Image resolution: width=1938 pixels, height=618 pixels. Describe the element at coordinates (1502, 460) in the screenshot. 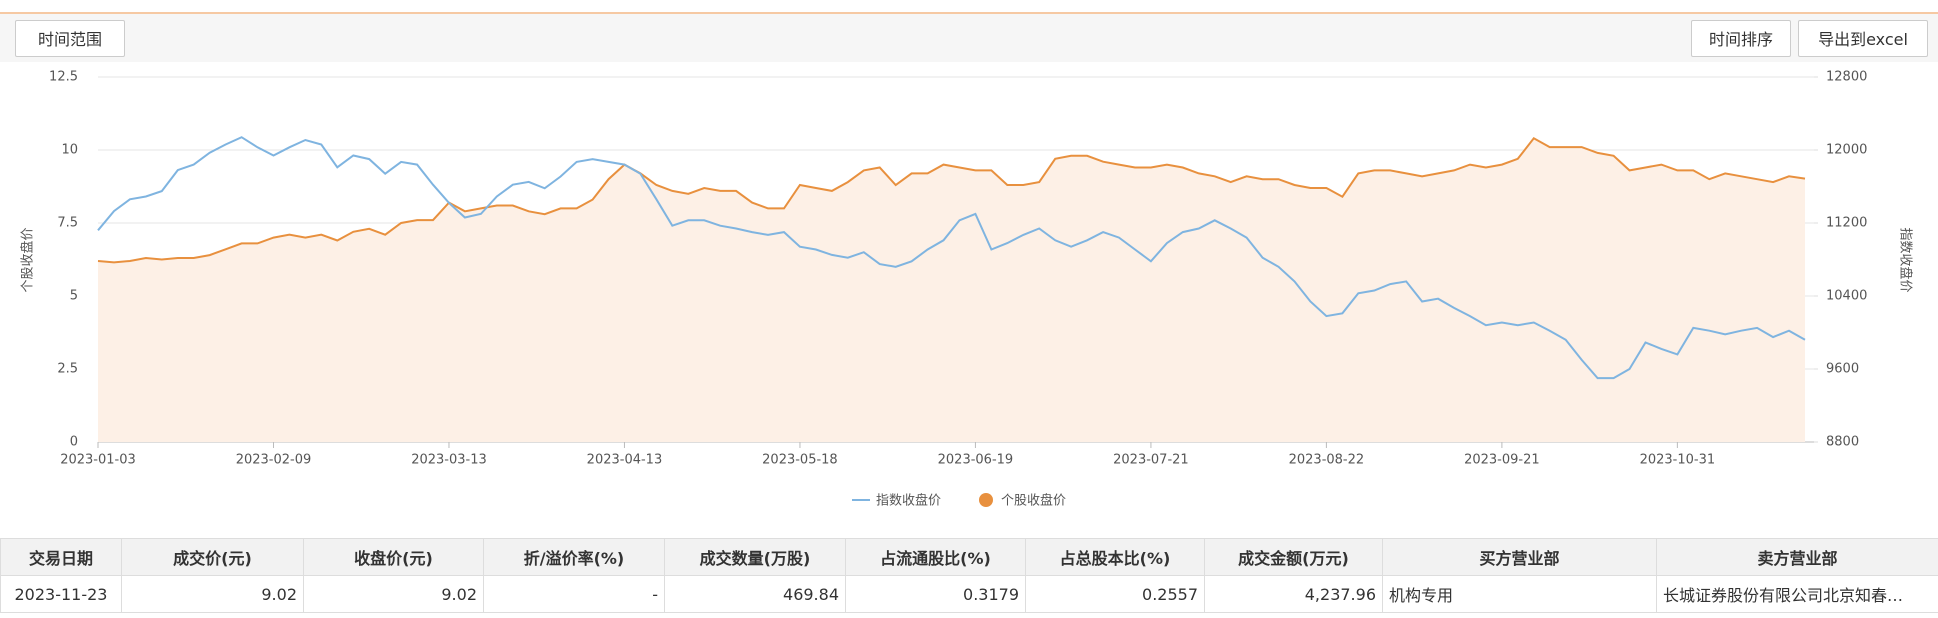

I see `x-tick-label: 2023-09-21` at that location.